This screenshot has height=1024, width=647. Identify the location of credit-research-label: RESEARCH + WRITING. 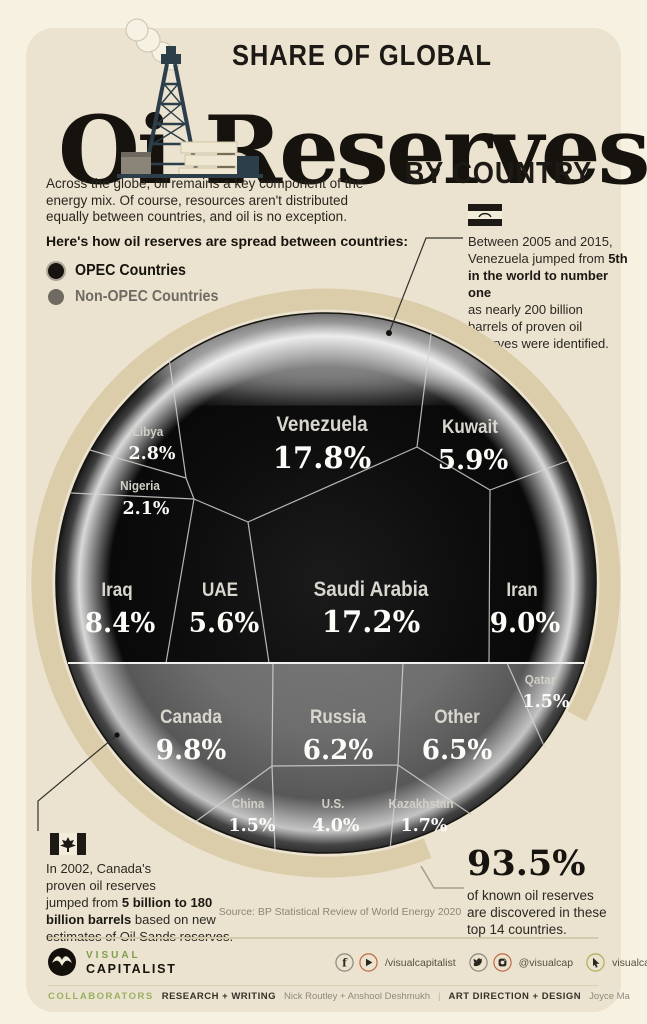
(219, 996).